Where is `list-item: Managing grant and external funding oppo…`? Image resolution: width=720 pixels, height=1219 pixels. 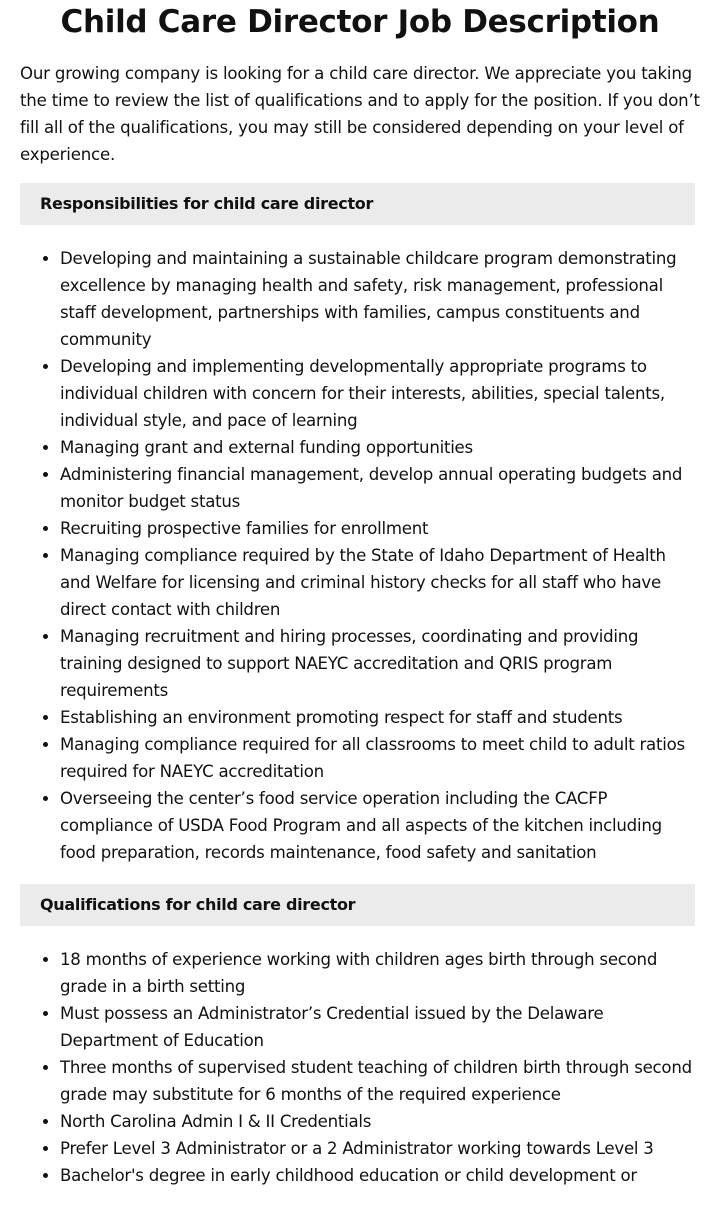
list-item: Managing grant and external funding oppo… is located at coordinates (380, 447).